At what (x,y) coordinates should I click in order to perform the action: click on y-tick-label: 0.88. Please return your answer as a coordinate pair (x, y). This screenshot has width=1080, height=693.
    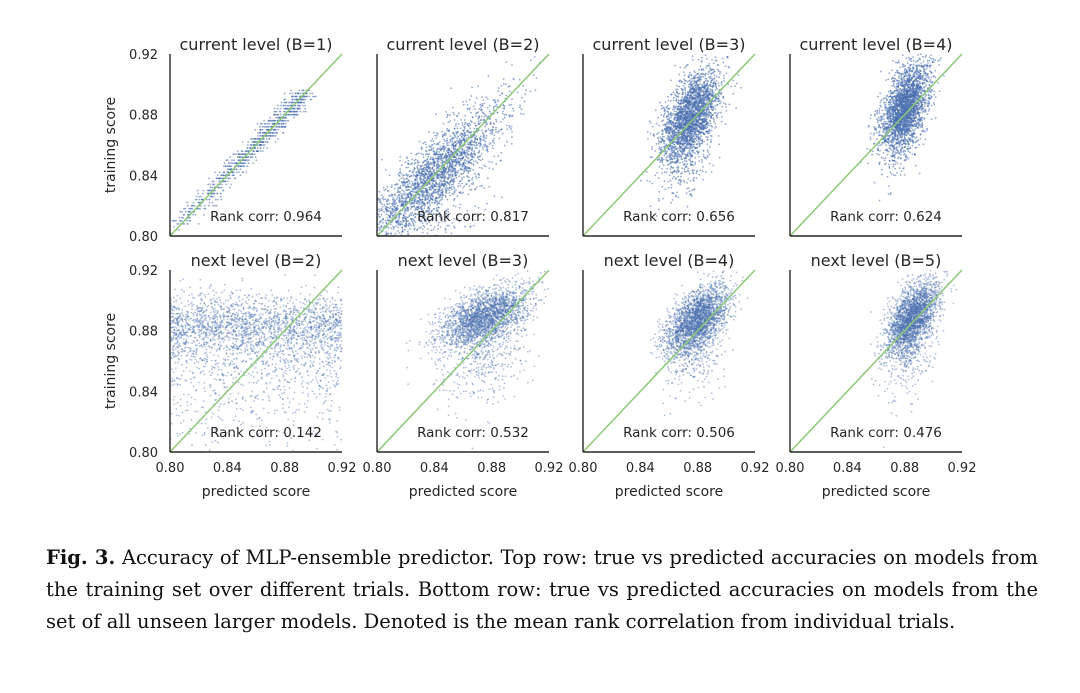
    Looking at the image, I should click on (143, 116).